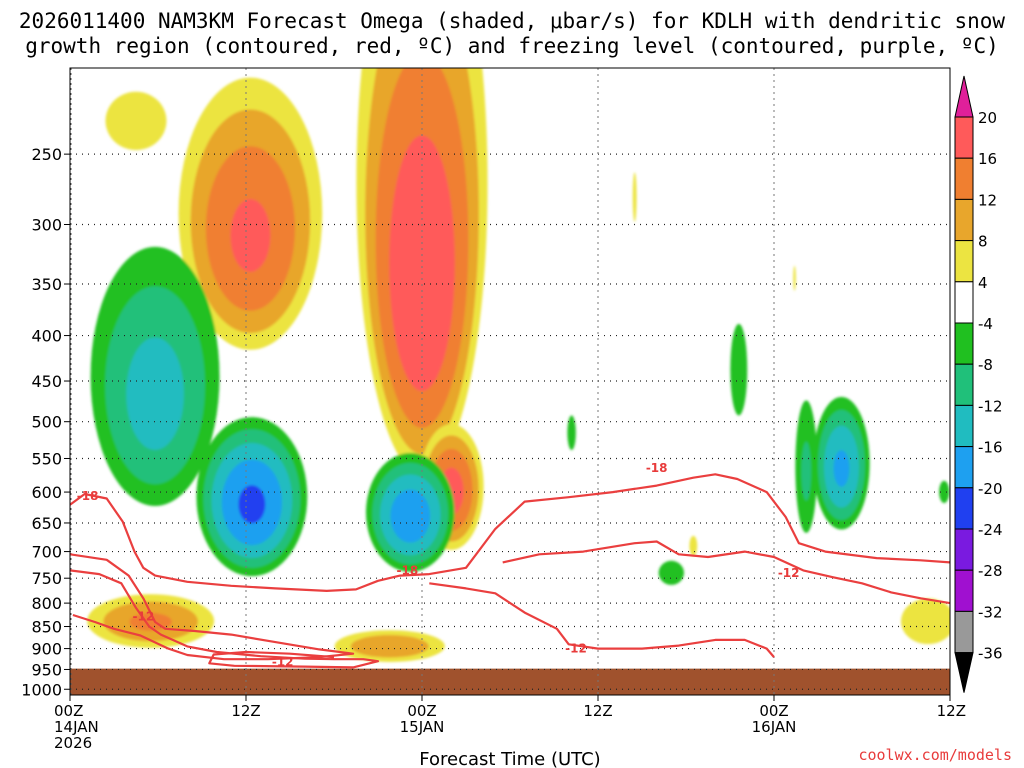 Image resolution: width=1024 pixels, height=768 pixels. Describe the element at coordinates (990, 612) in the screenshot. I see `colorbar-label: -32` at that location.